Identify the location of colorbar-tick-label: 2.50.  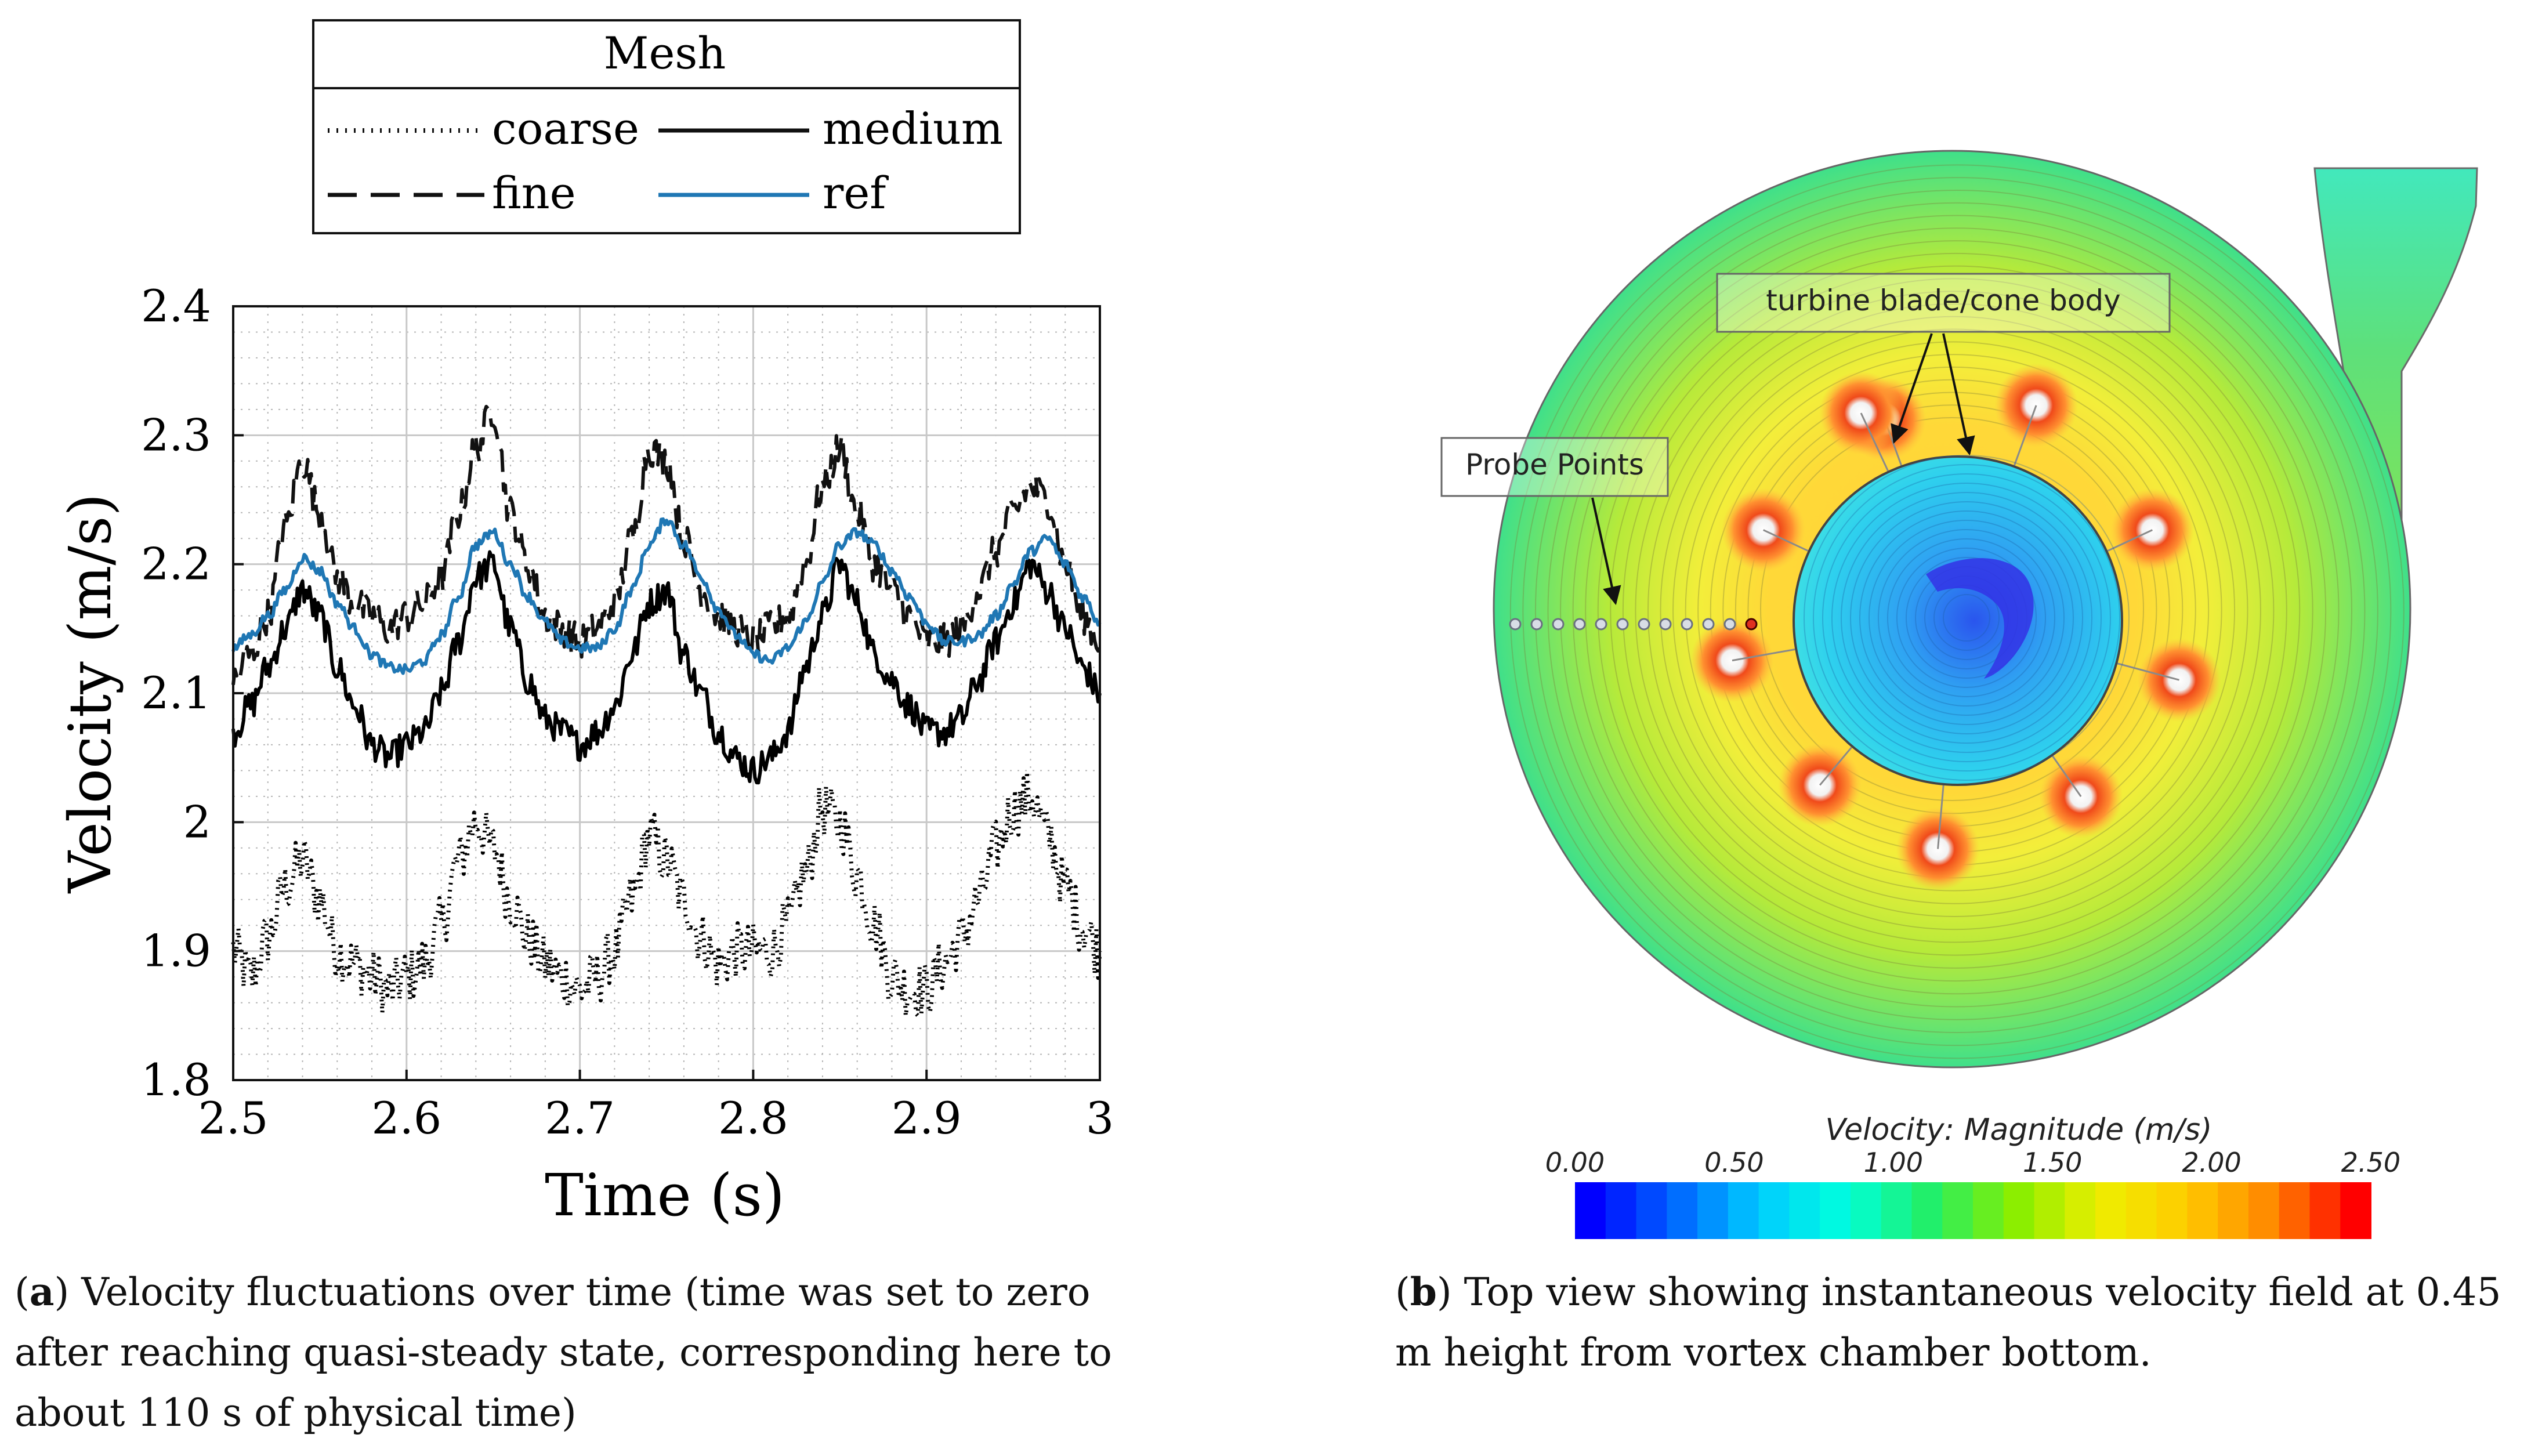
(2371, 1162).